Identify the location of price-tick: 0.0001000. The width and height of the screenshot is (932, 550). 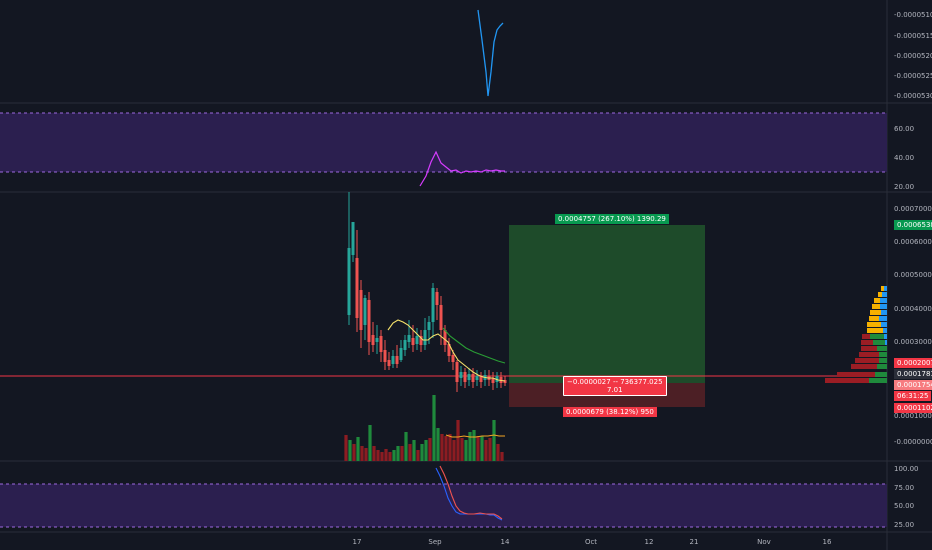
(913, 416).